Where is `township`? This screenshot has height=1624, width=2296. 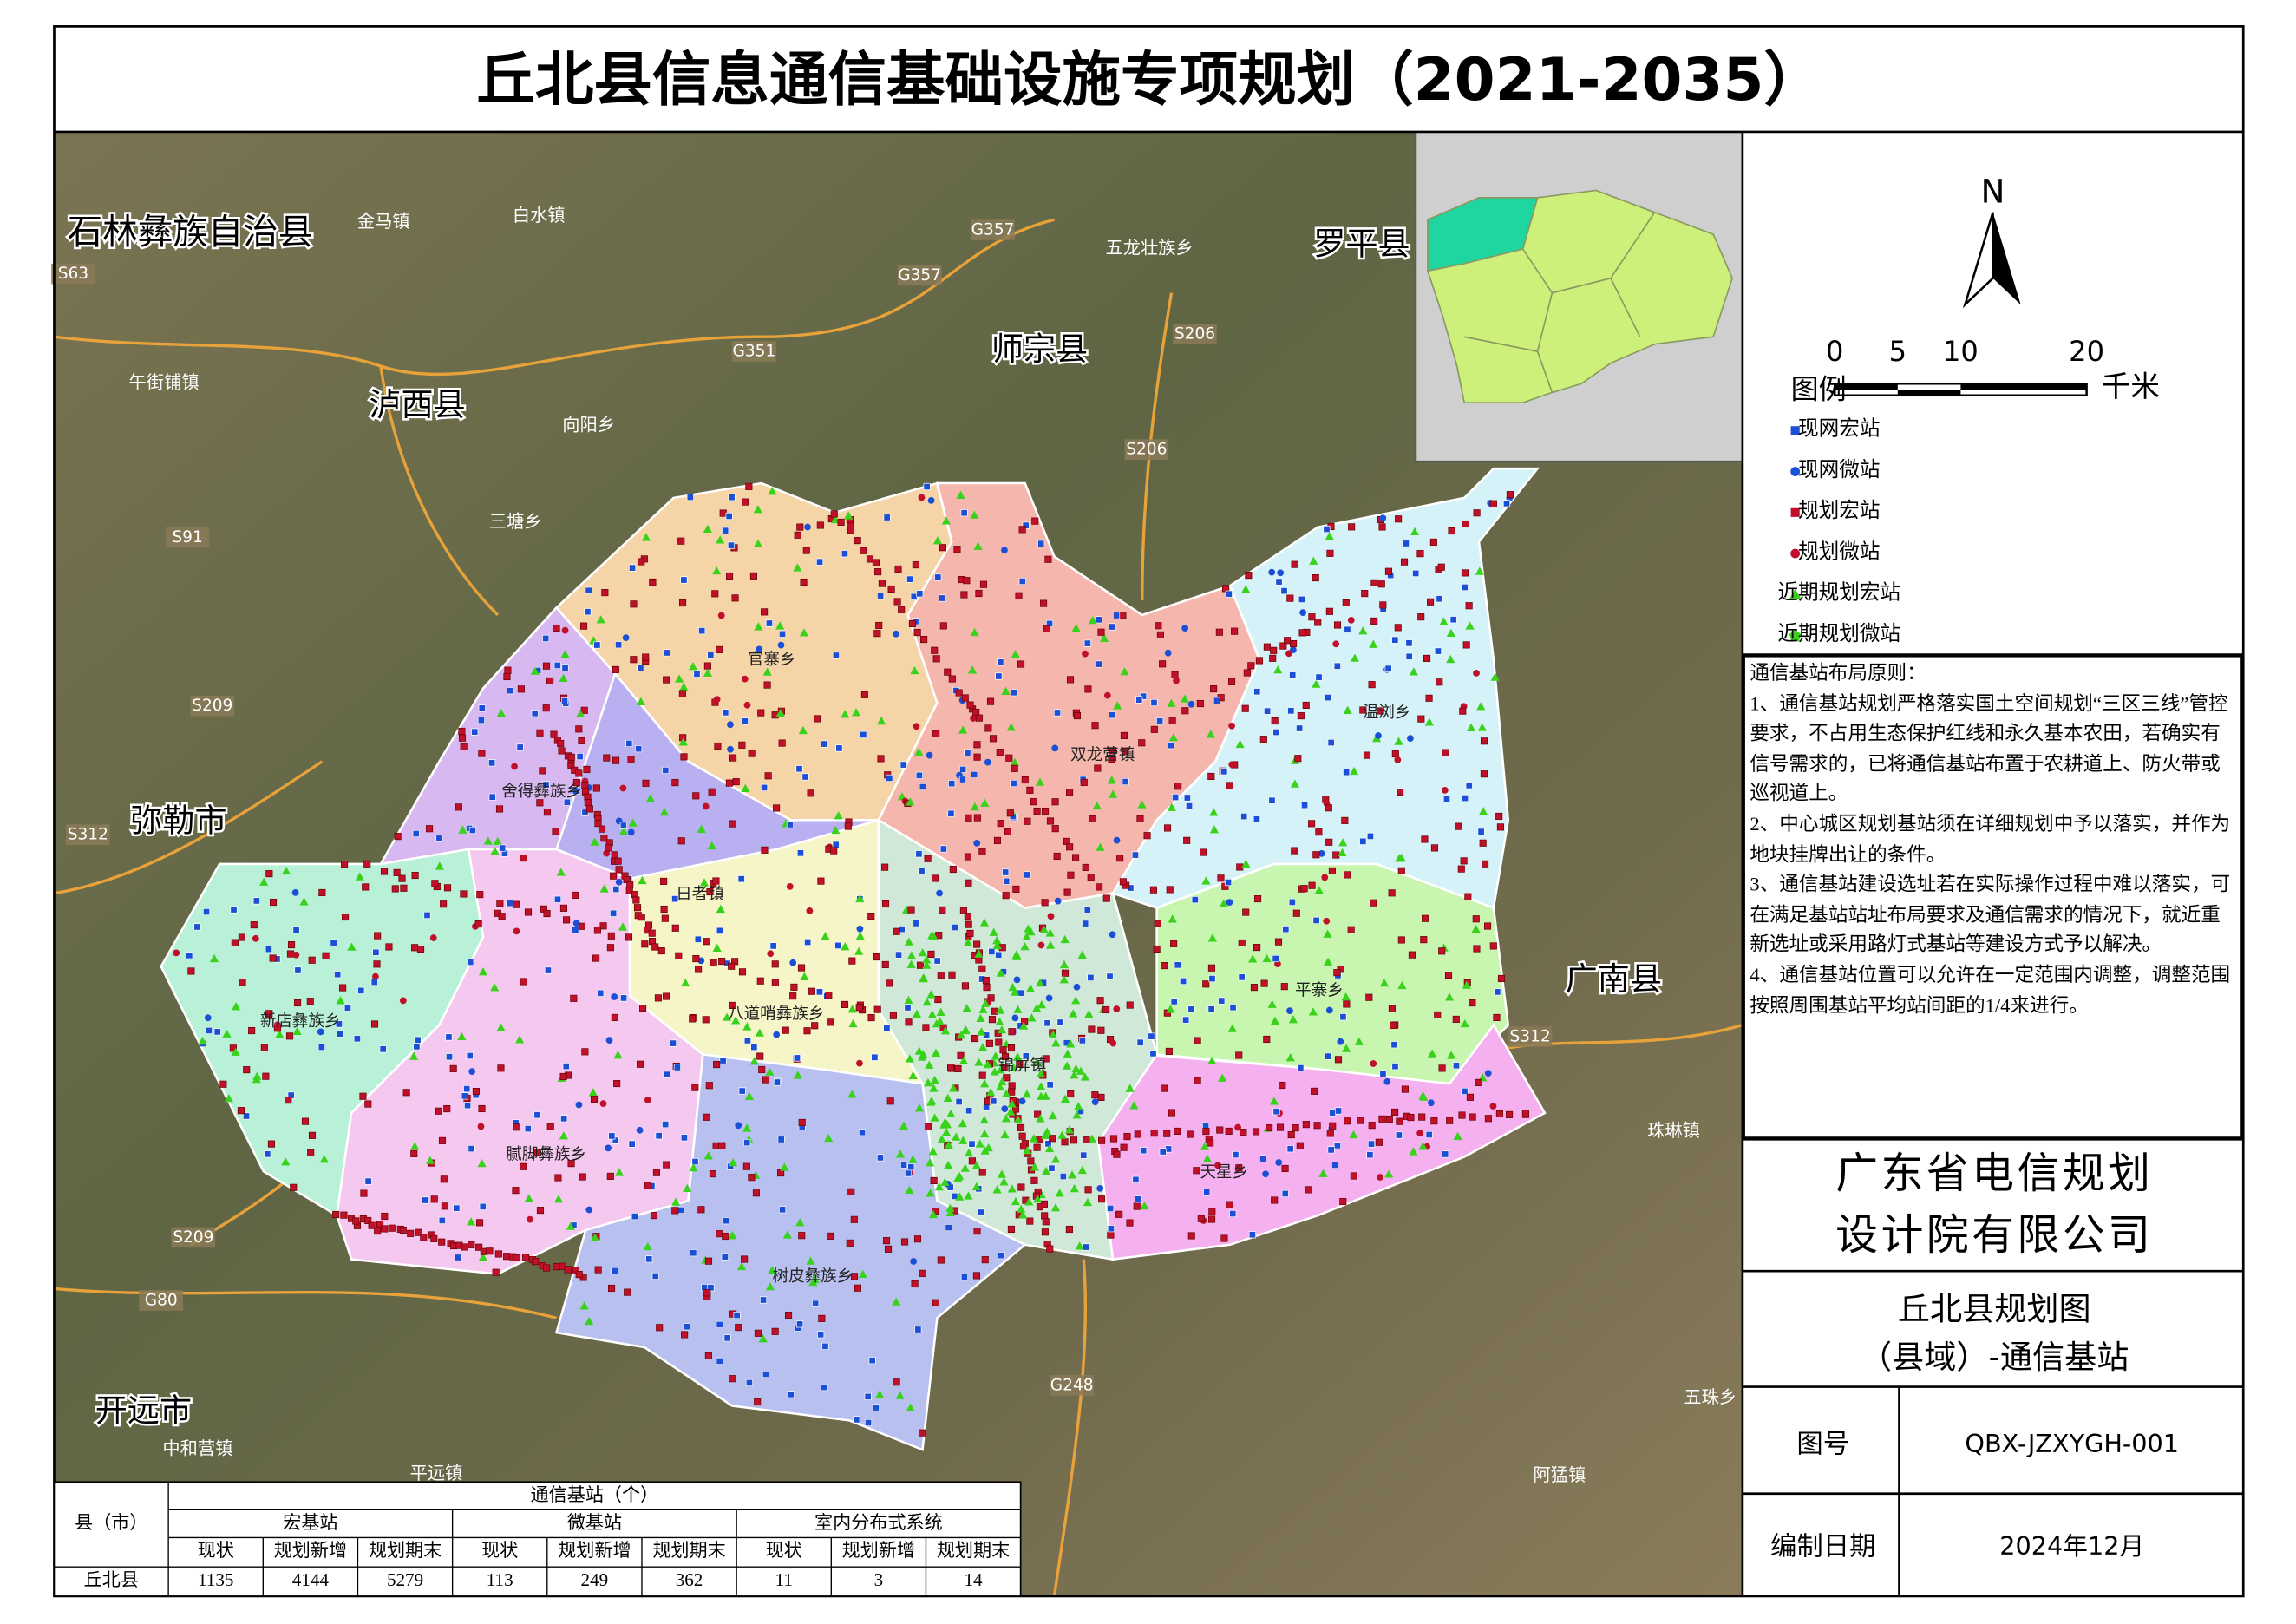
township is located at coordinates (1332, 973).